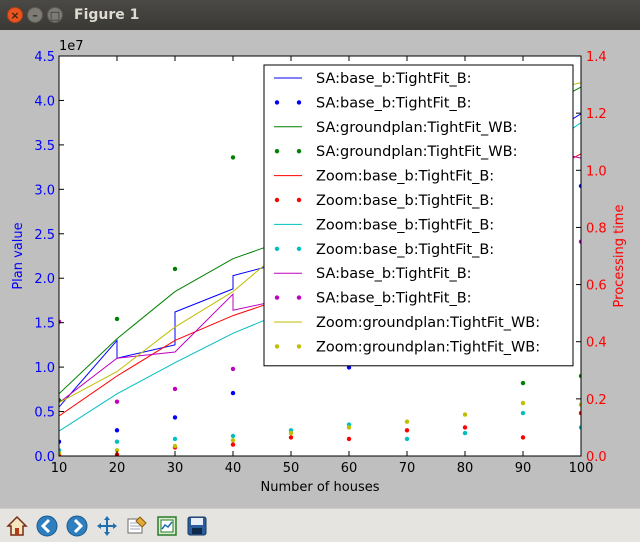  What do you see at coordinates (407, 468) in the screenshot?
I see `x-tick-label: 70` at bounding box center [407, 468].